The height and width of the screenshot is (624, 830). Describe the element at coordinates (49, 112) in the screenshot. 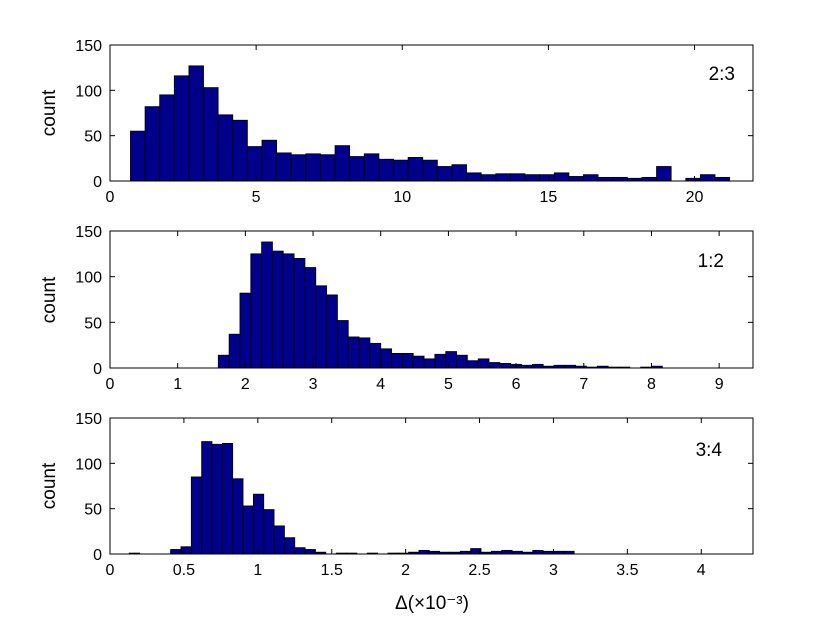

I see `y-axis-label: count` at that location.